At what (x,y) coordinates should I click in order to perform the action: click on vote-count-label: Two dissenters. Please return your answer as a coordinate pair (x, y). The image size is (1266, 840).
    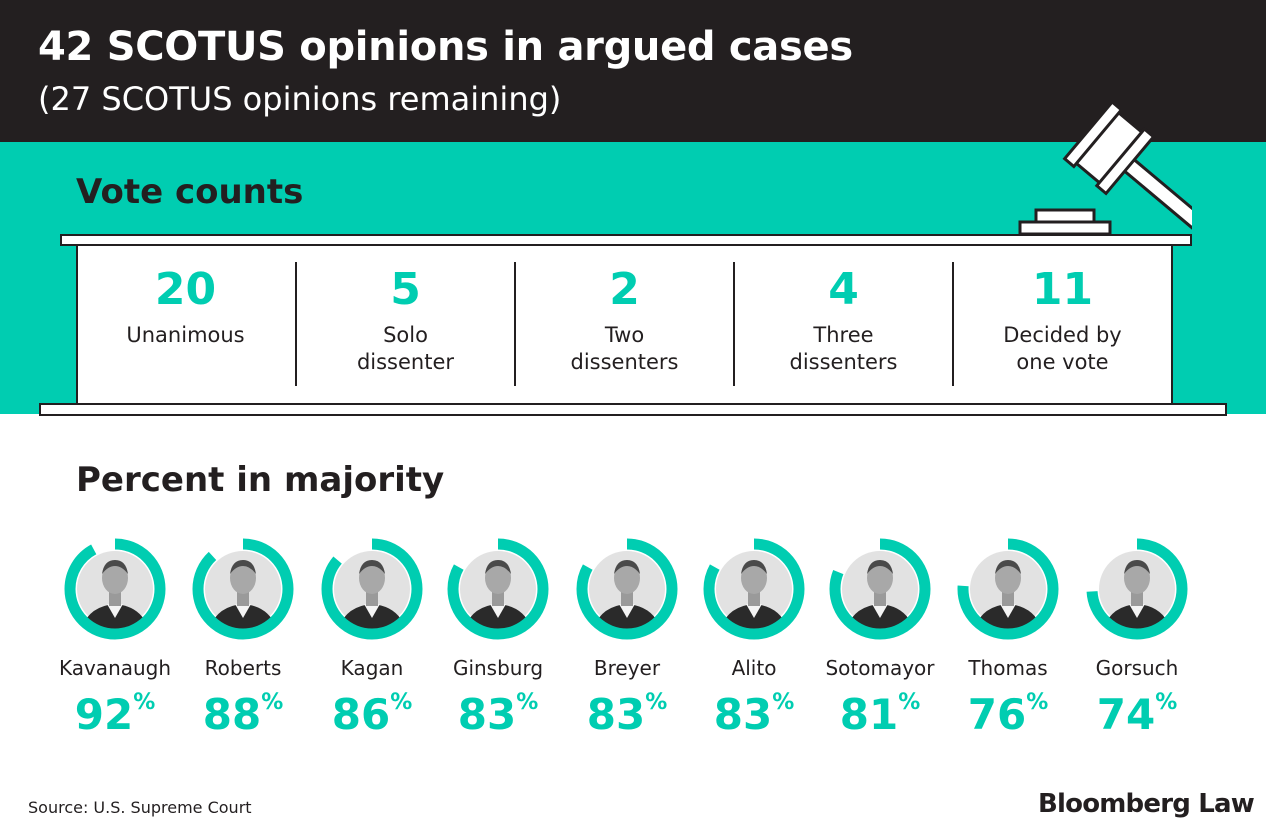
    Looking at the image, I should click on (624, 348).